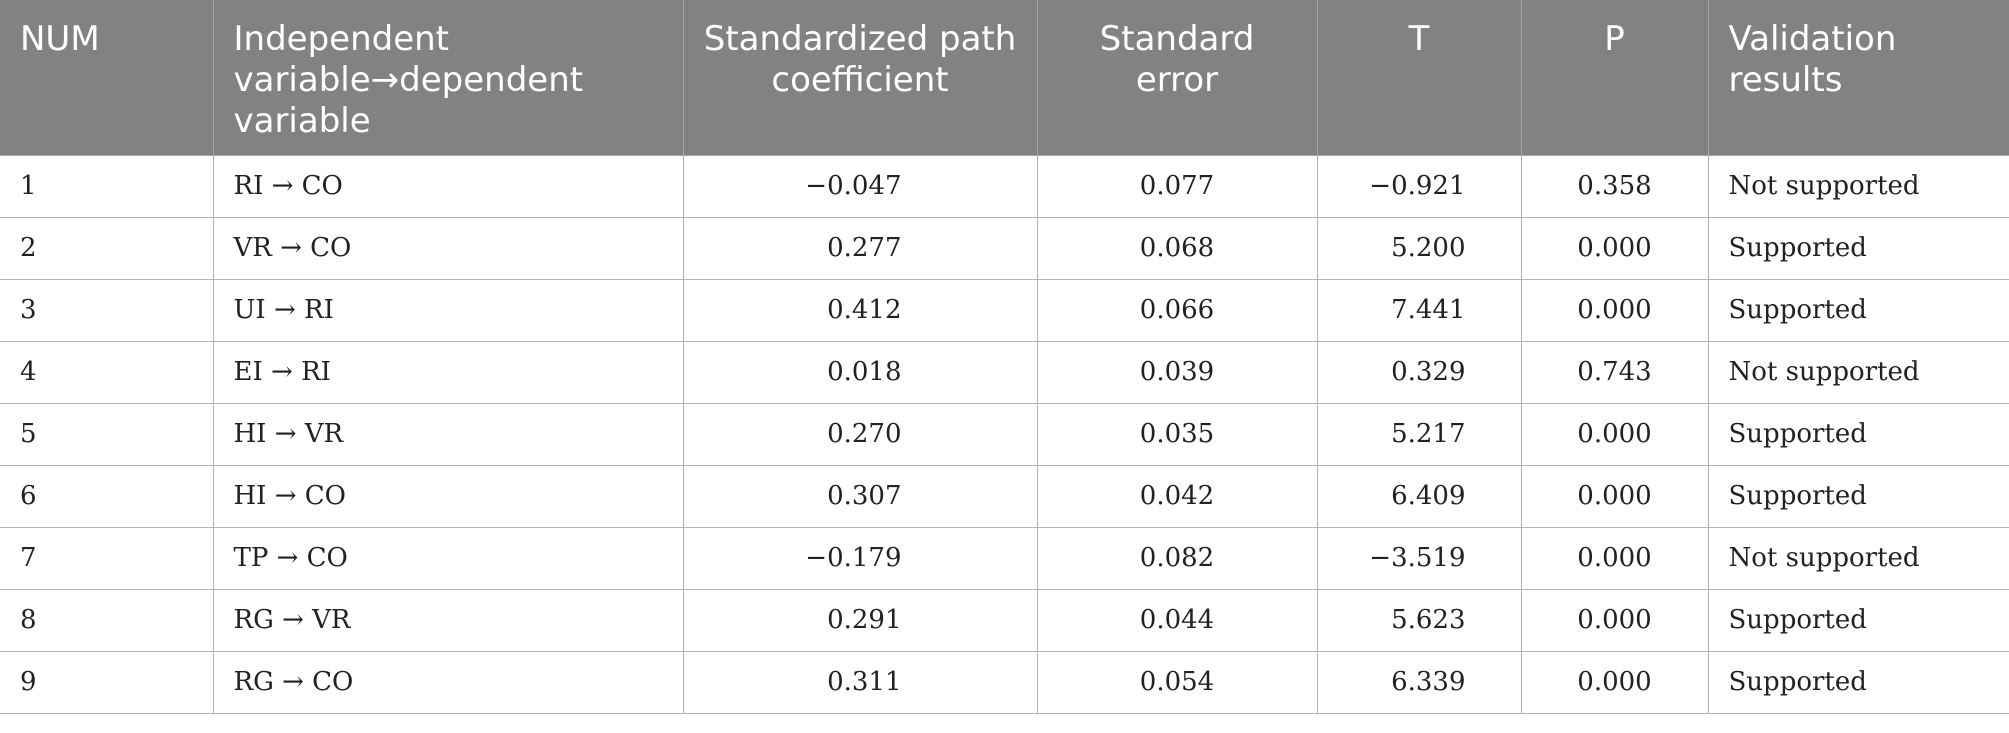 Image resolution: width=2009 pixels, height=733 pixels. What do you see at coordinates (1614, 78) in the screenshot?
I see `header-p: P` at bounding box center [1614, 78].